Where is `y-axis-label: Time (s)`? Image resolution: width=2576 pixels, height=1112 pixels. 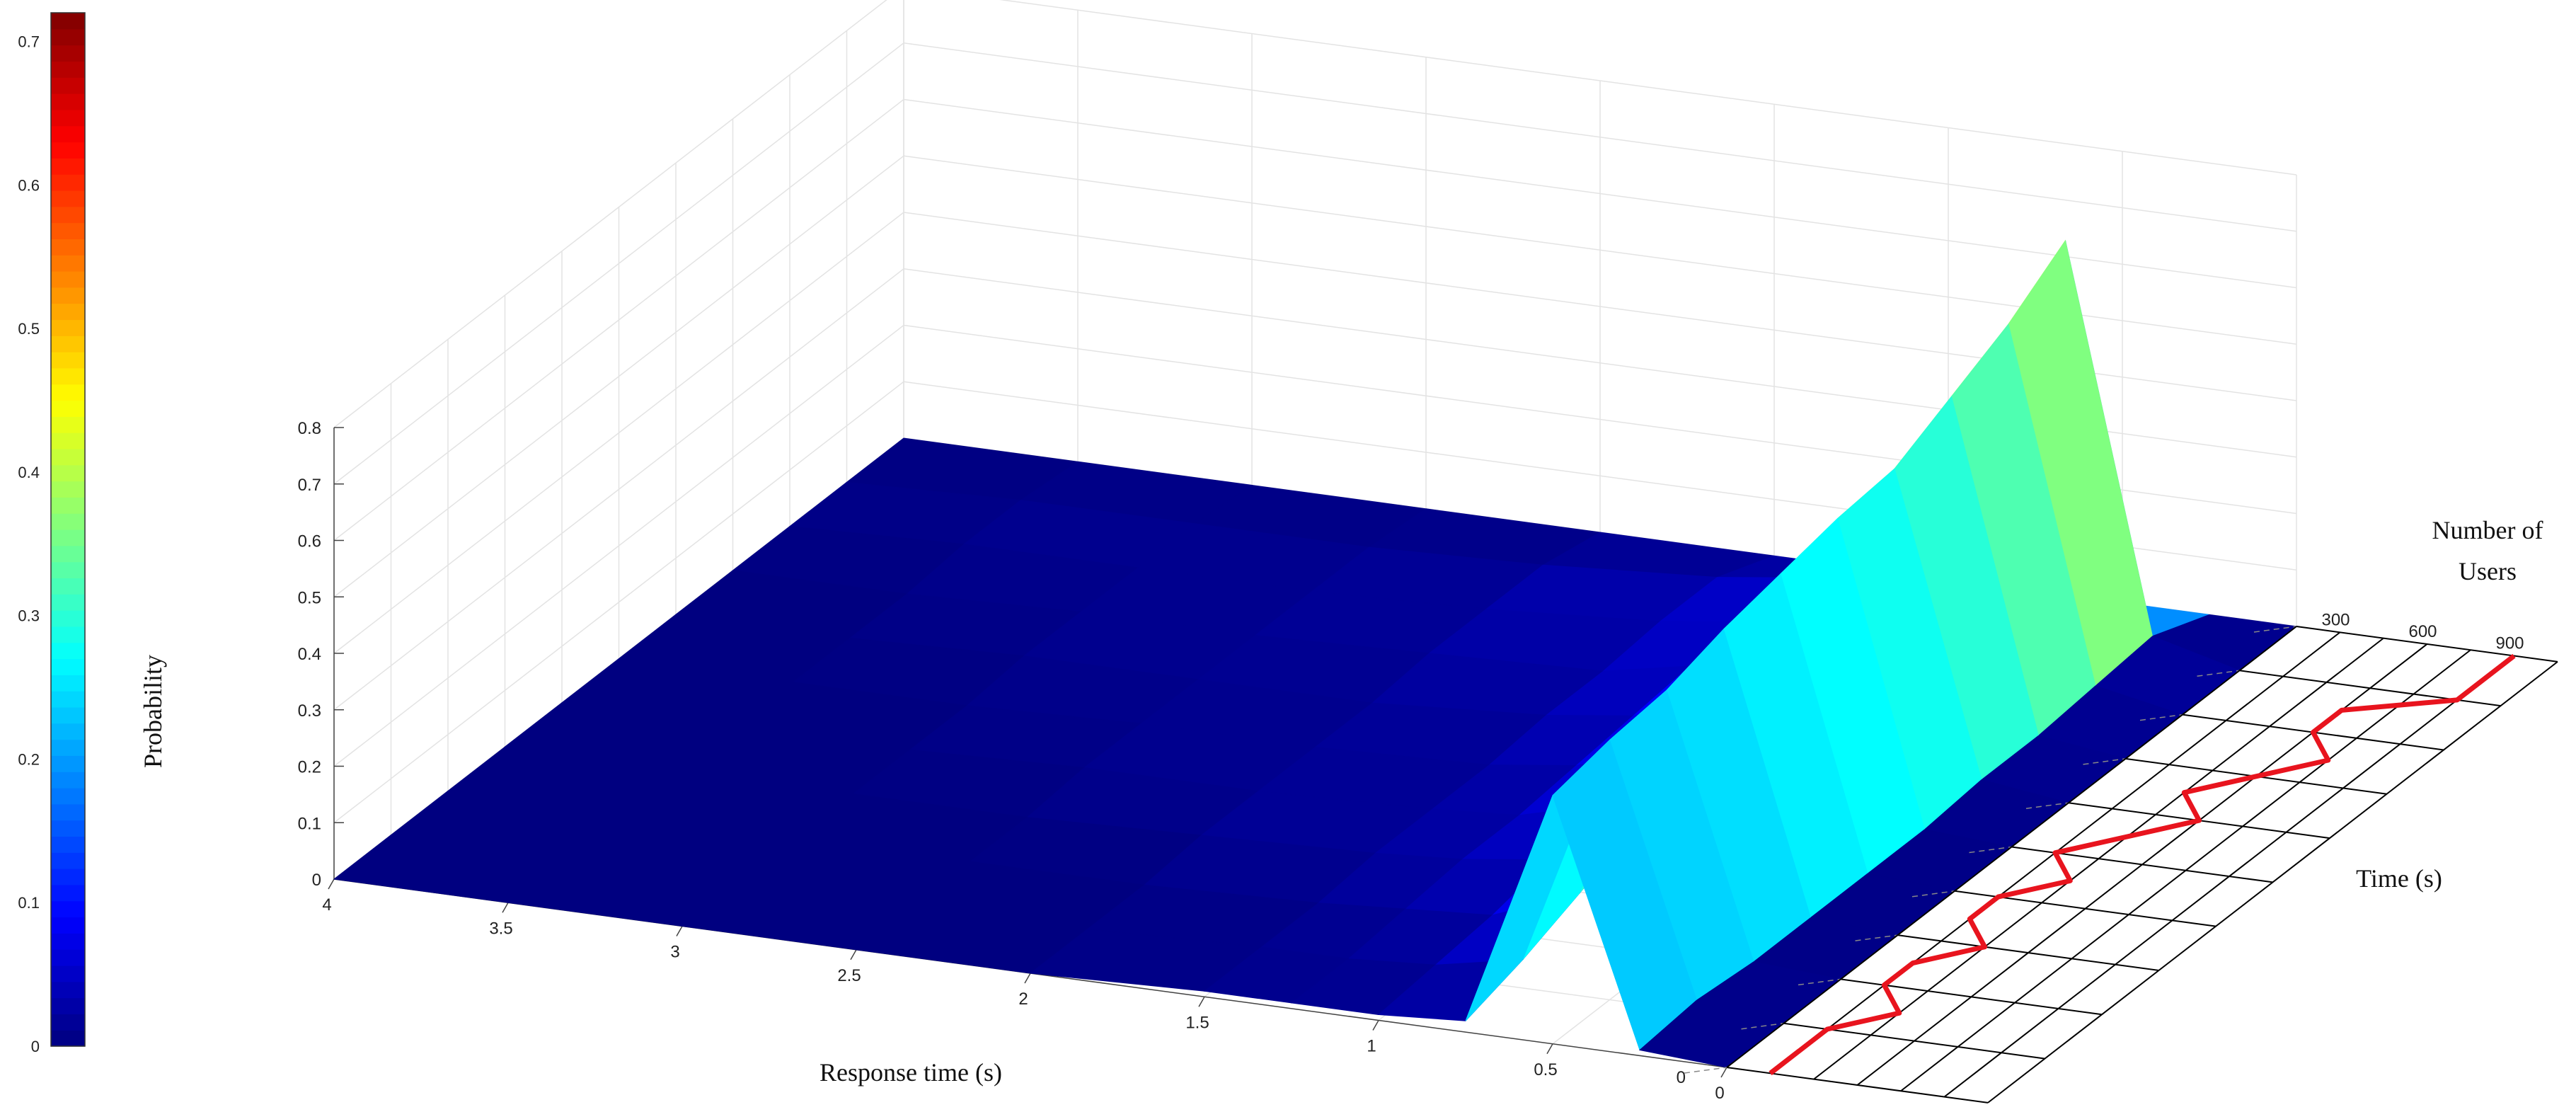
y-axis-label: Time (s) is located at coordinates (2399, 878).